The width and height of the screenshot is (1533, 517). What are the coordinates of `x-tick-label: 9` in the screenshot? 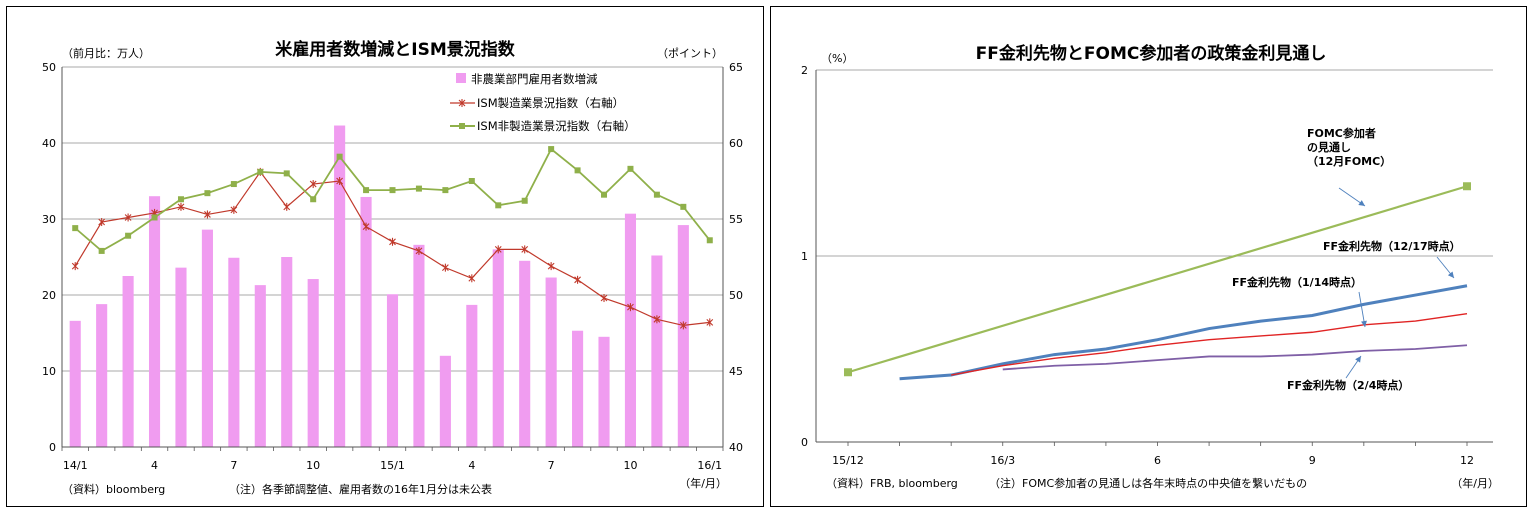 It's located at (1312, 460).